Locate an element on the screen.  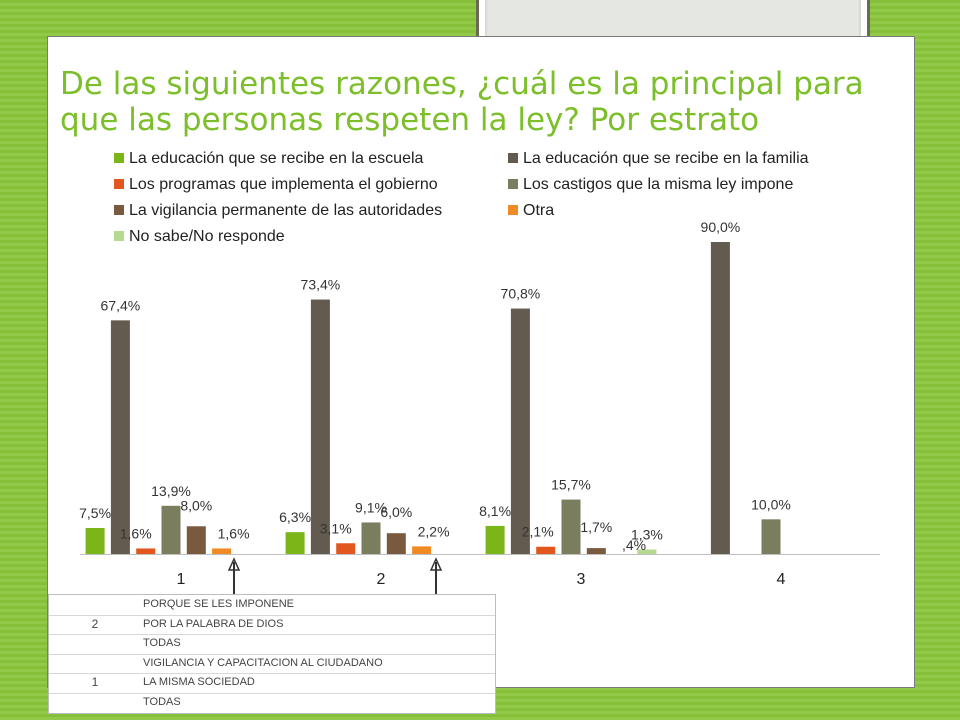
data-label: 9,1% is located at coordinates (371, 507).